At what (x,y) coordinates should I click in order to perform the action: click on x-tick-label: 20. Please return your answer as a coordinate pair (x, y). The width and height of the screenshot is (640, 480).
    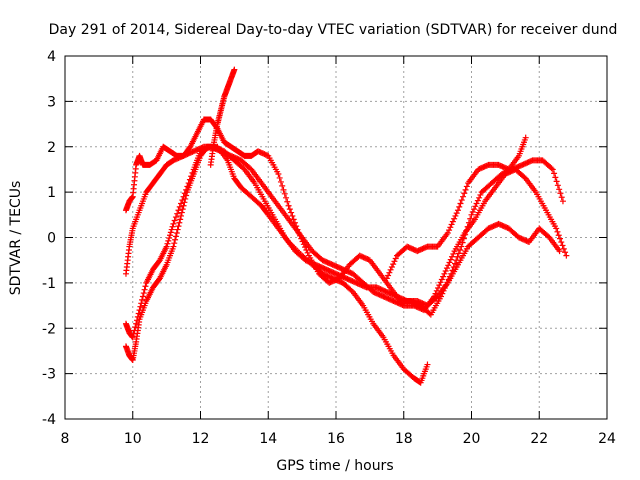
    Looking at the image, I should click on (472, 439).